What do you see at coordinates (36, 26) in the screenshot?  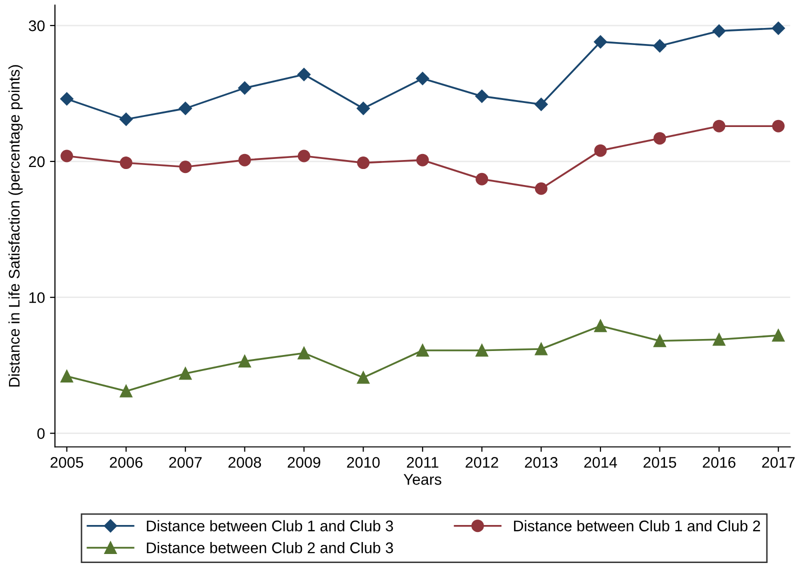 I see `y-tick-label: 30` at bounding box center [36, 26].